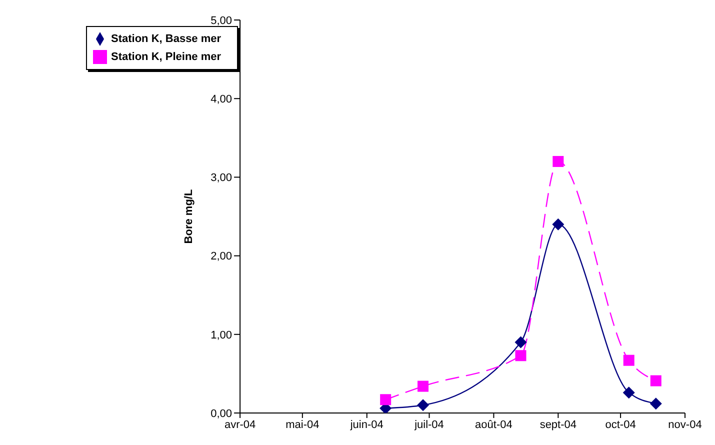 Image resolution: width=715 pixels, height=445 pixels. Describe the element at coordinates (620, 424) in the screenshot. I see `x-tick-label: oct-04` at that location.